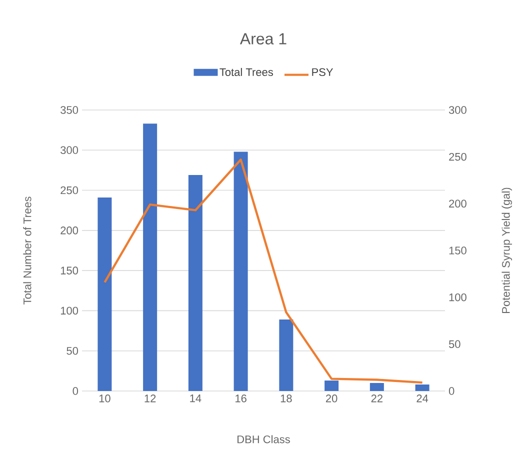  Describe the element at coordinates (323, 72) in the screenshot. I see `legend-label: PSY` at that location.